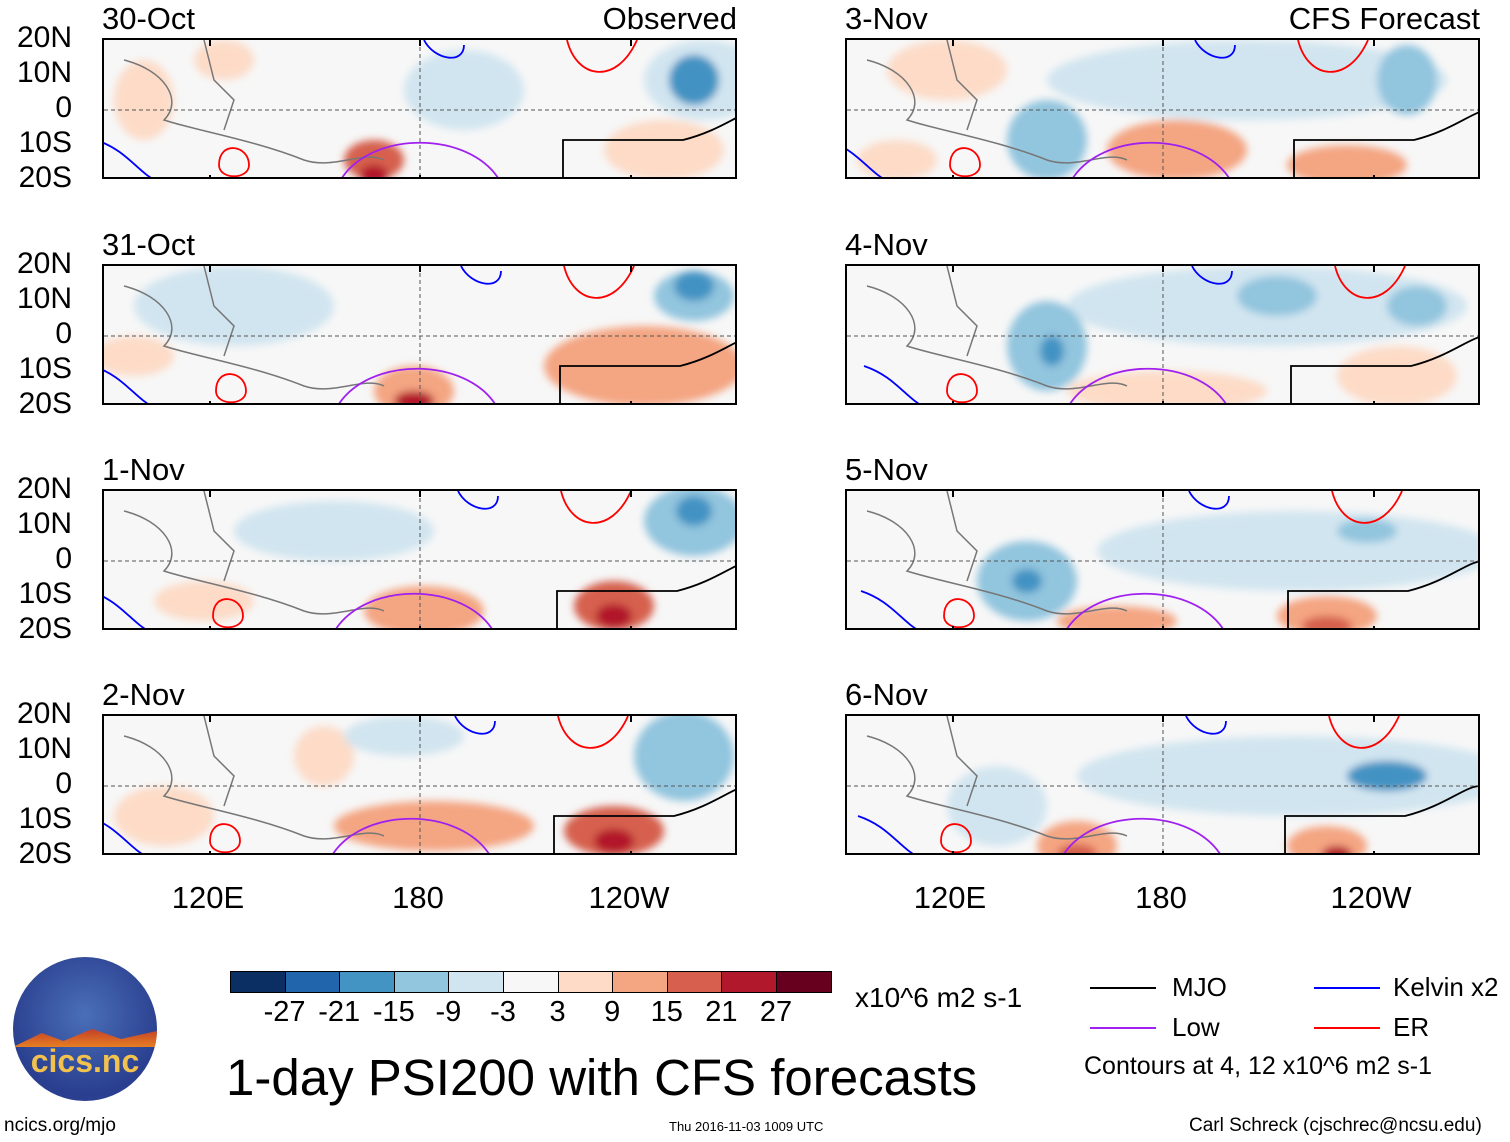 The height and width of the screenshot is (1142, 1510). Describe the element at coordinates (44, 263) in the screenshot. I see `lat-label: 20N` at that location.